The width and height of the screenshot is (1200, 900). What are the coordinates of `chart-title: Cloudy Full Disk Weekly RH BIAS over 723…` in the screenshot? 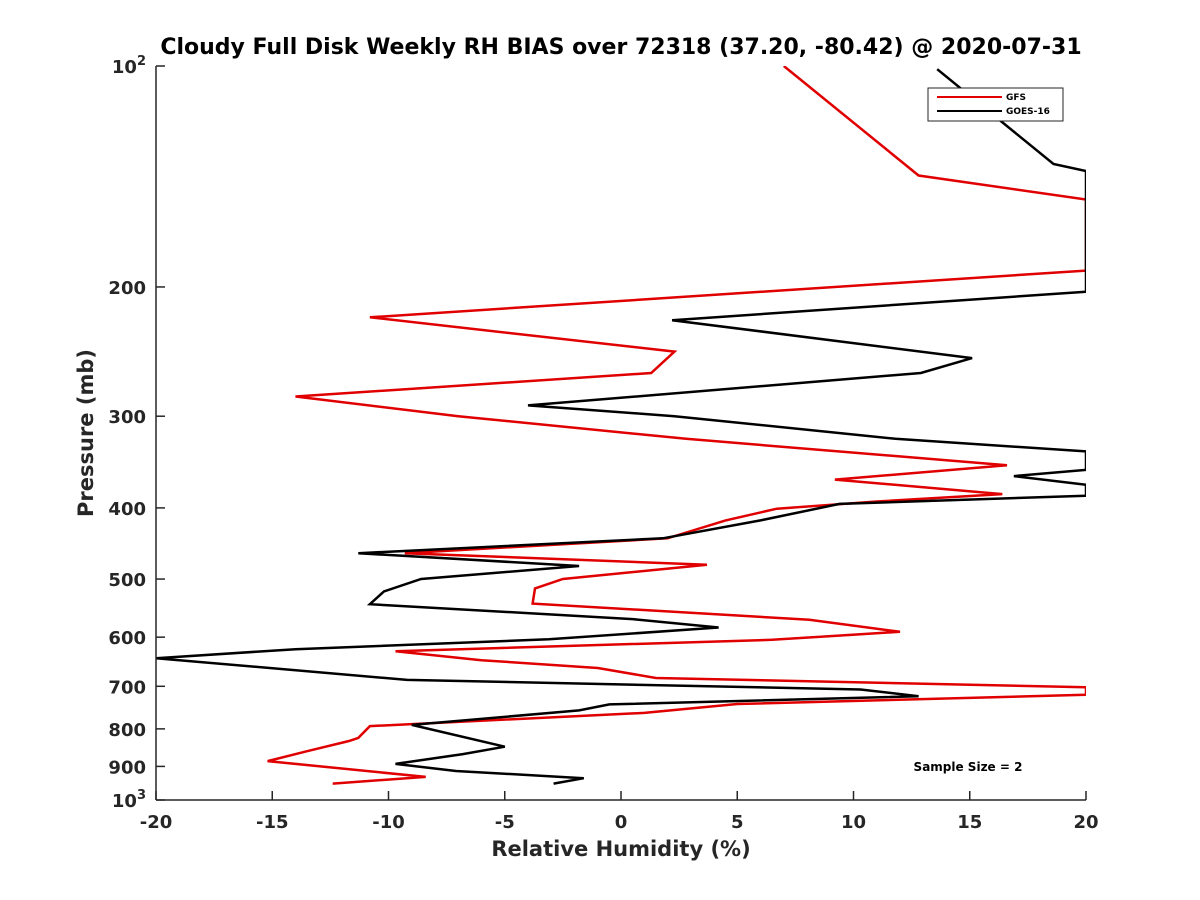 It's located at (620, 47).